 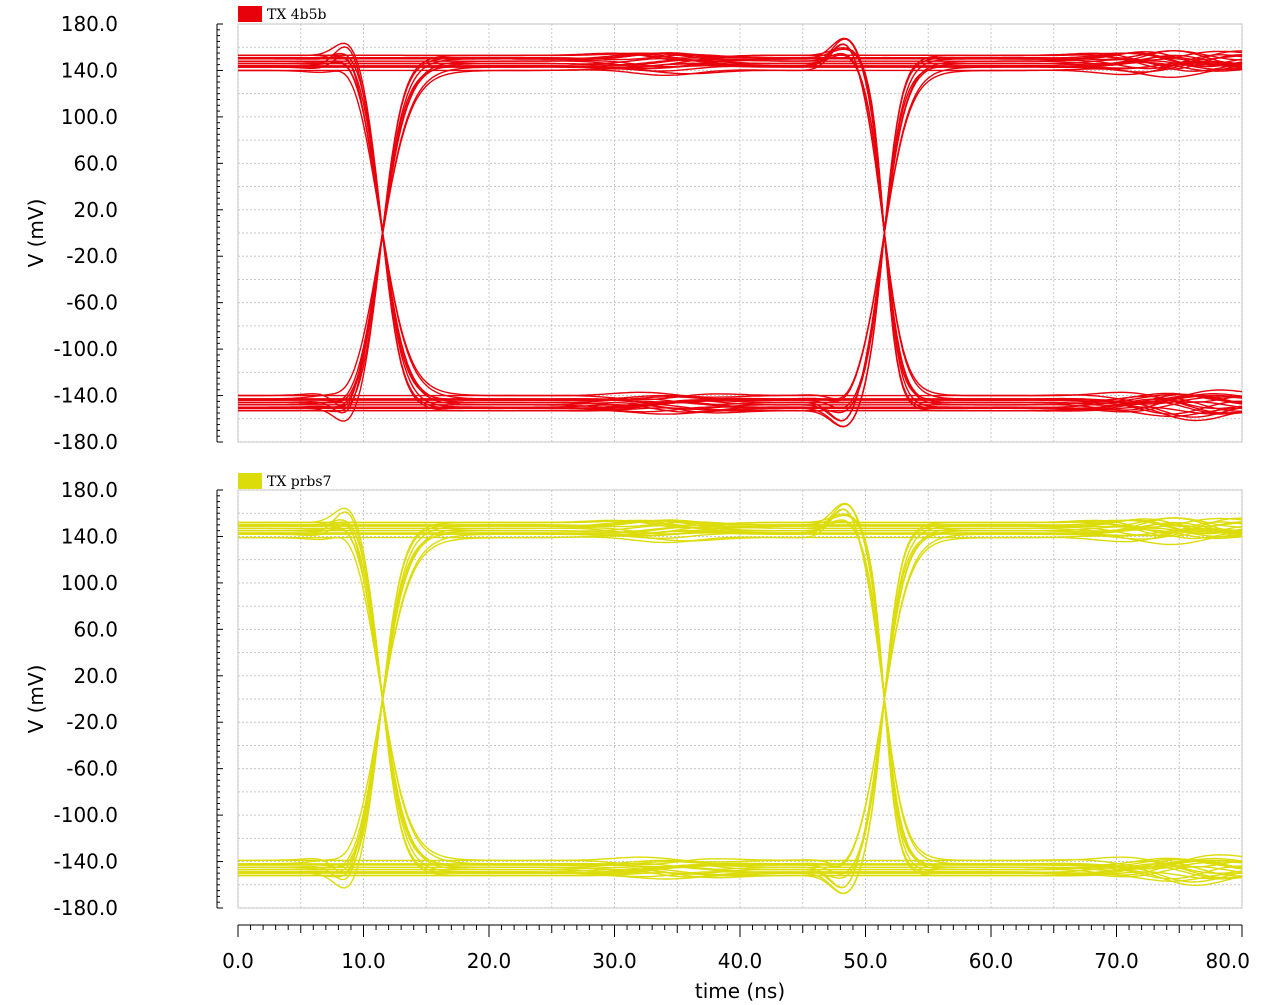 What do you see at coordinates (250, 14) in the screenshot?
I see `legend-swatch-tx-4b5b` at bounding box center [250, 14].